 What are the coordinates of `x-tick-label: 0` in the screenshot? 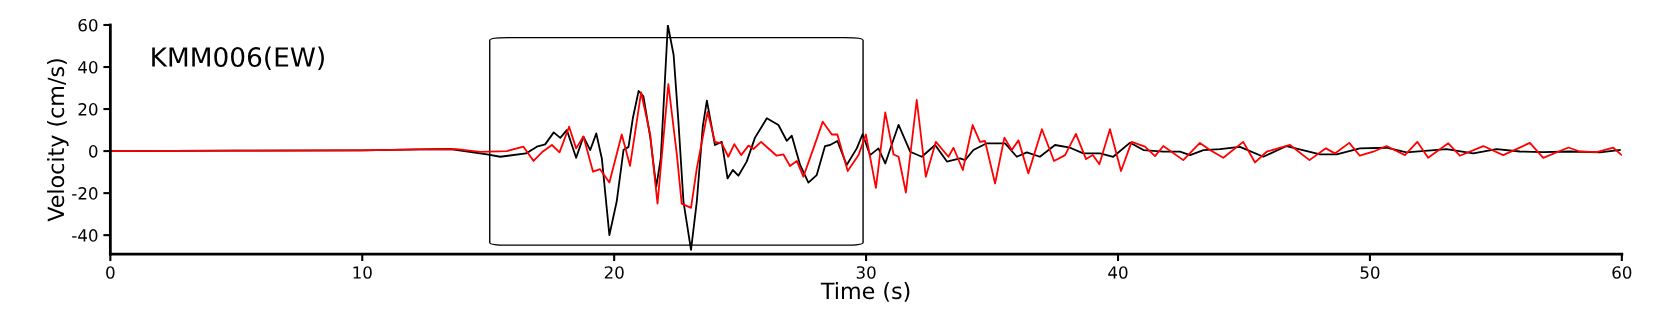 It's located at (110, 272).